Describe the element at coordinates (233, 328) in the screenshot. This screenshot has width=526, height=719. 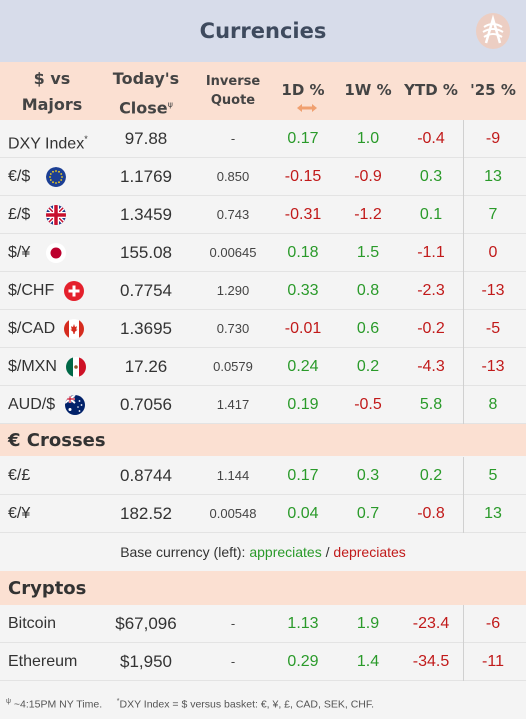
I see `inverse-quote-value: 0.730` at that location.